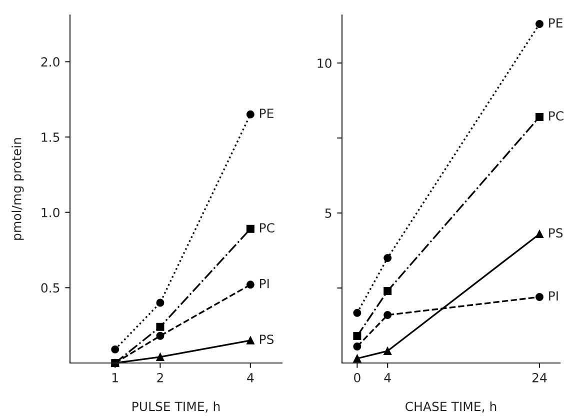 The image size is (569, 417). What do you see at coordinates (451, 406) in the screenshot?
I see `x-axis-title: CHASE TIME, h` at bounding box center [451, 406].